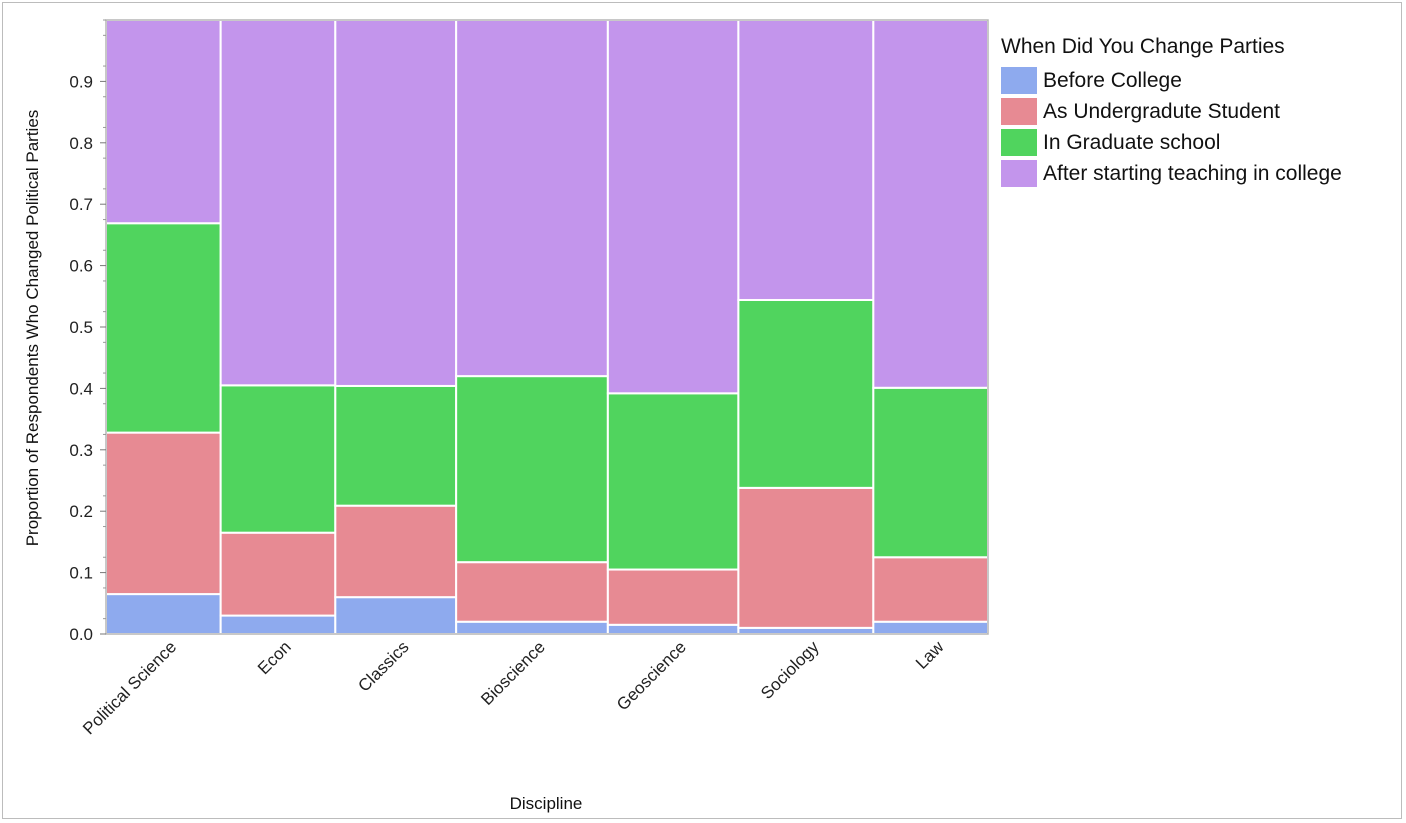 This screenshot has width=1406, height=823. I want to click on y-tick-label: 0.8, so click(81, 143).